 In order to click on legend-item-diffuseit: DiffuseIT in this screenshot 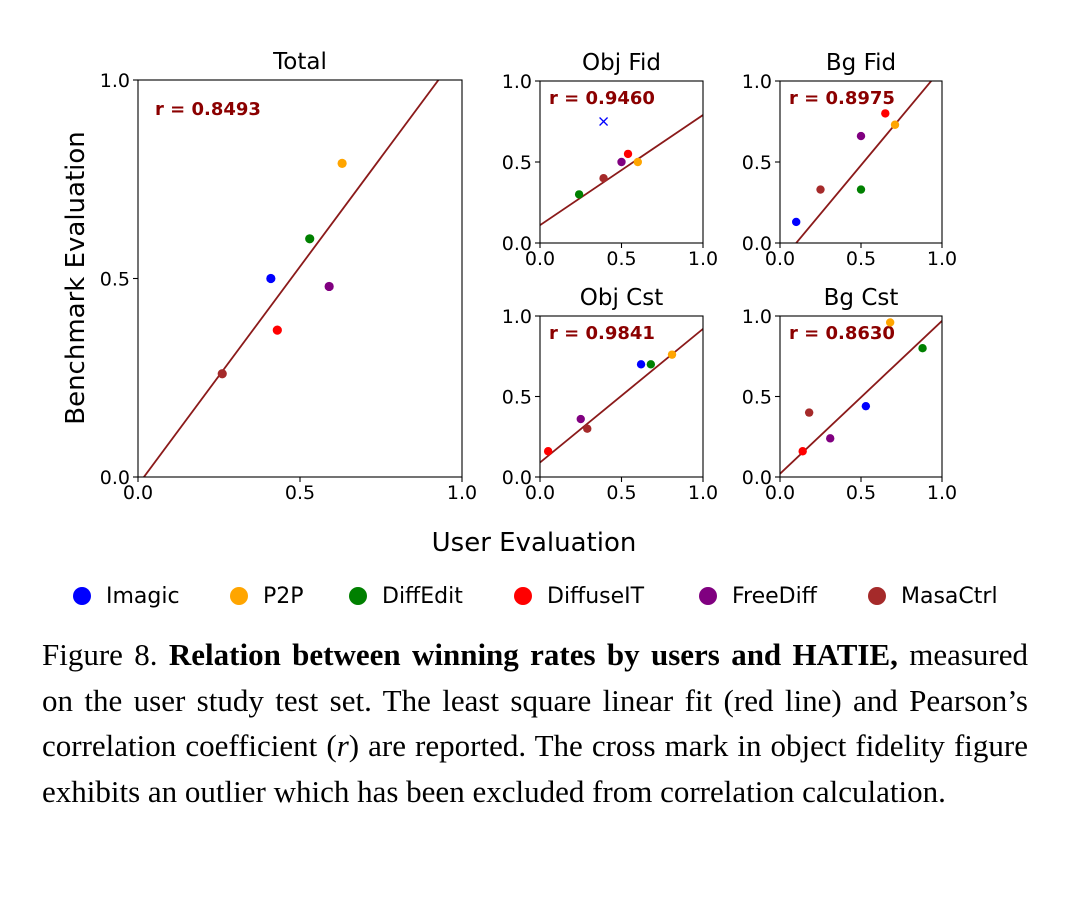, I will do `click(579, 596)`.